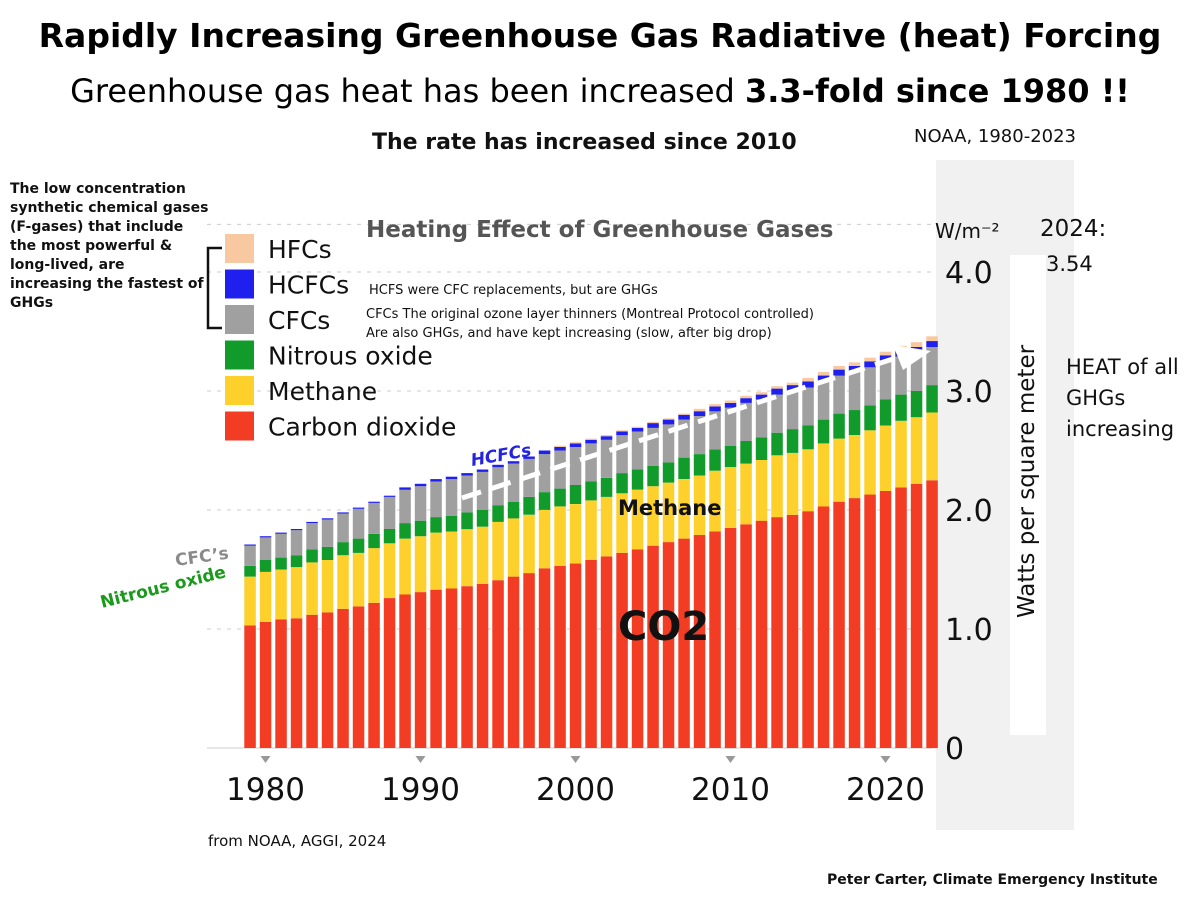 This screenshot has height=900, width=1200. Describe the element at coordinates (823, 378) in the screenshot. I see `bar-hcfc-2016` at that location.